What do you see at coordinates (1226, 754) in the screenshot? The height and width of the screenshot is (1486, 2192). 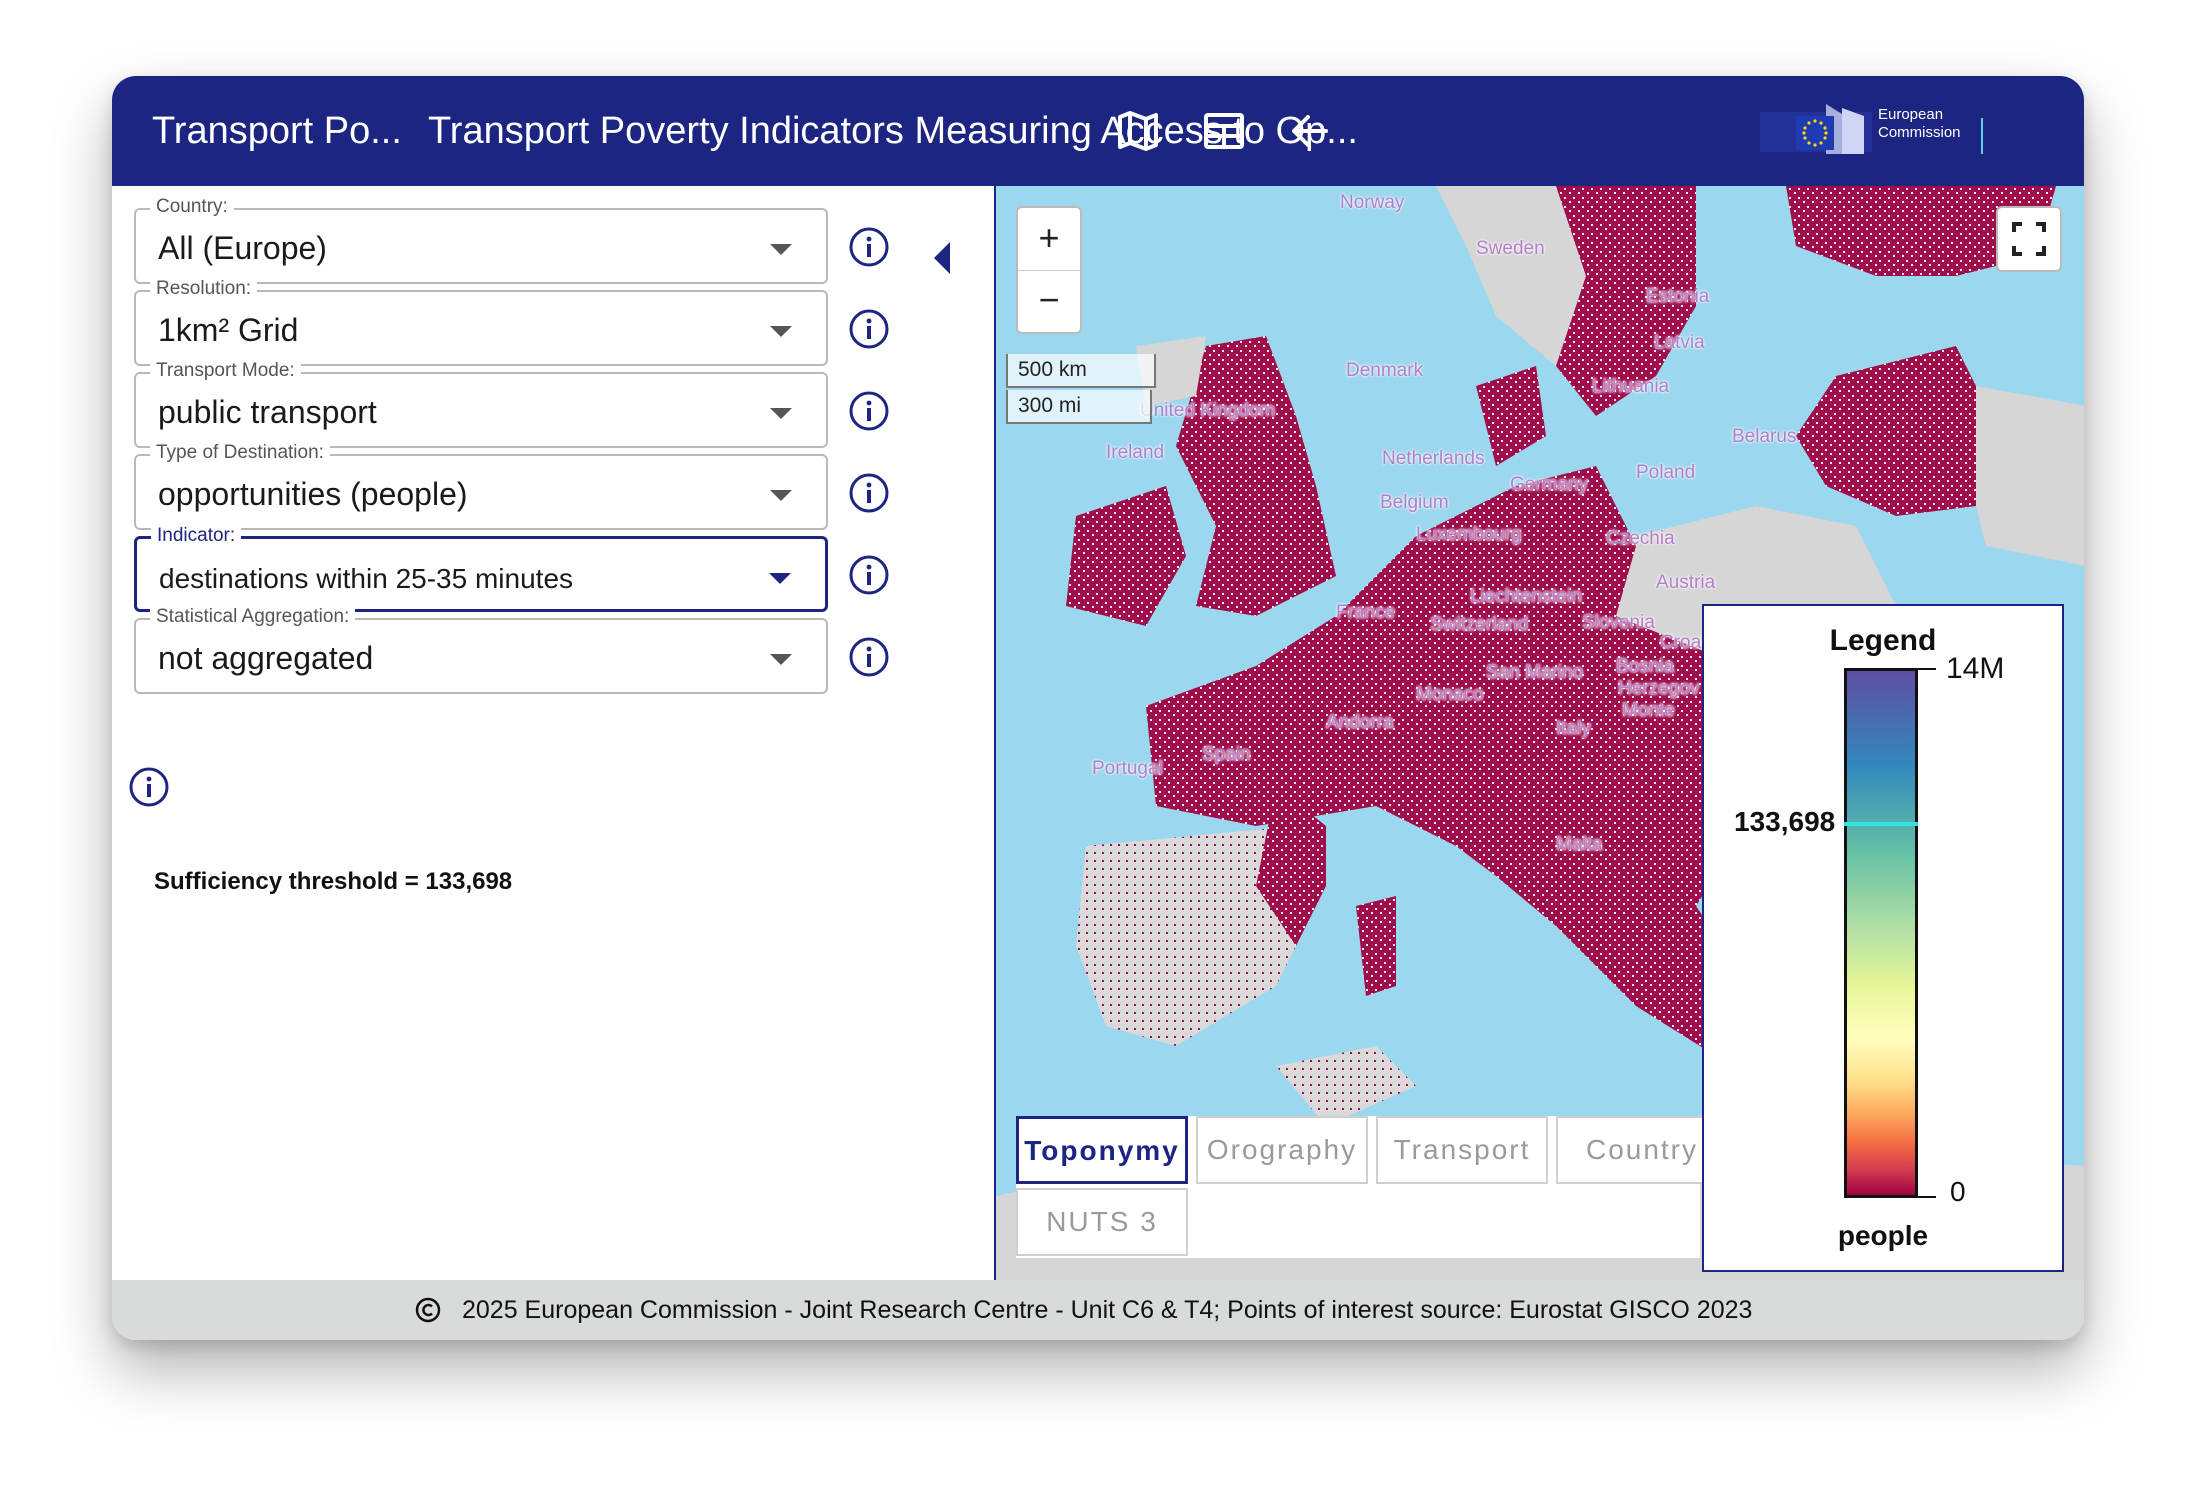 I see `place-label: Spain` at bounding box center [1226, 754].